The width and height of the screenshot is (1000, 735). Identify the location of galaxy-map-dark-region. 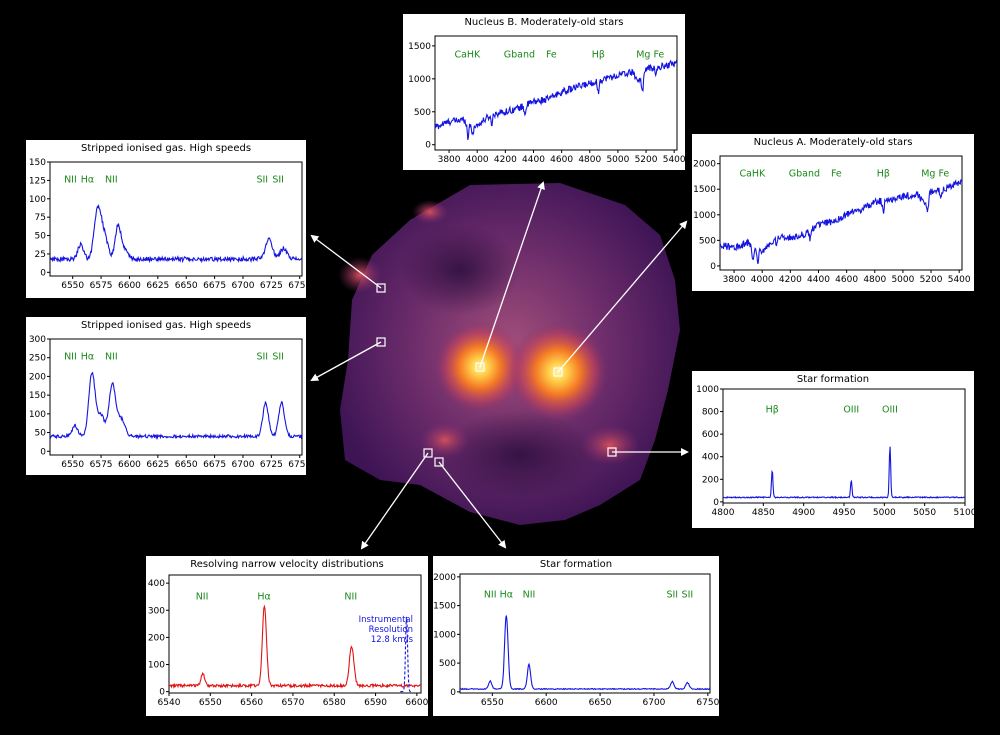
(460, 270).